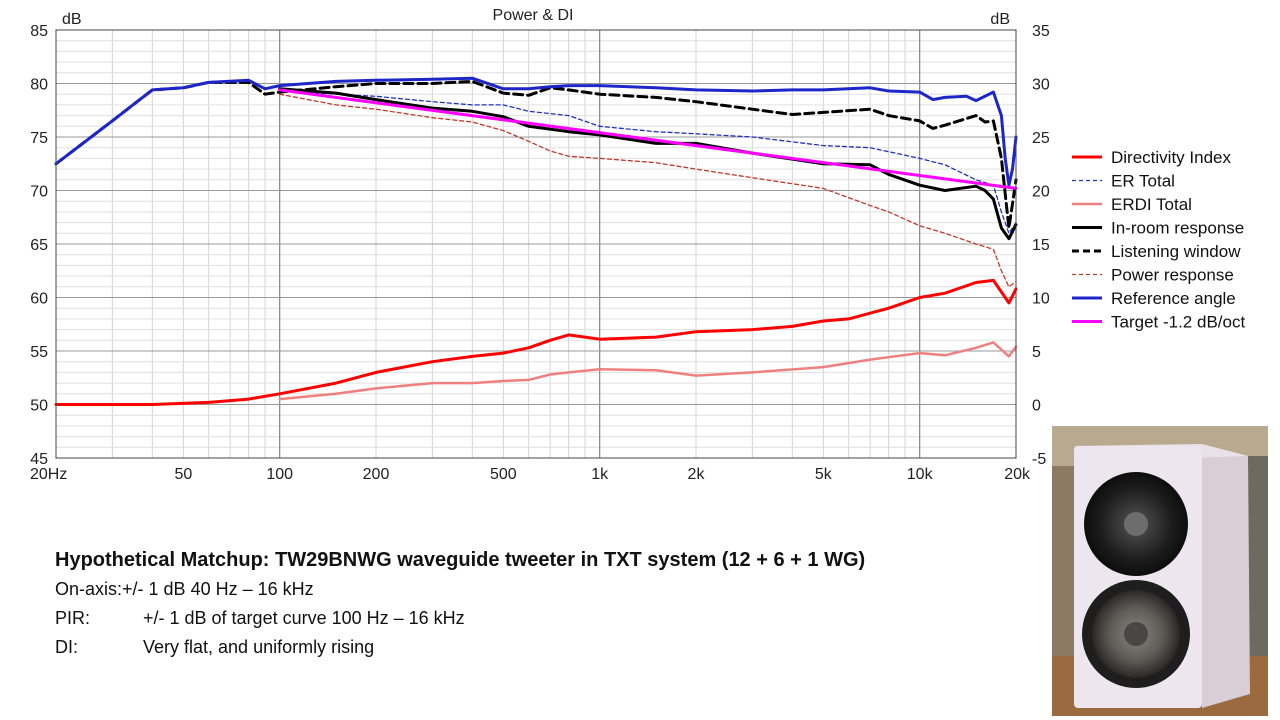  What do you see at coordinates (550, 589) in the screenshot?
I see `caption-line-onaxis: On-axis: +/- 1 dB 40 Hz – 16 kHz` at bounding box center [550, 589].